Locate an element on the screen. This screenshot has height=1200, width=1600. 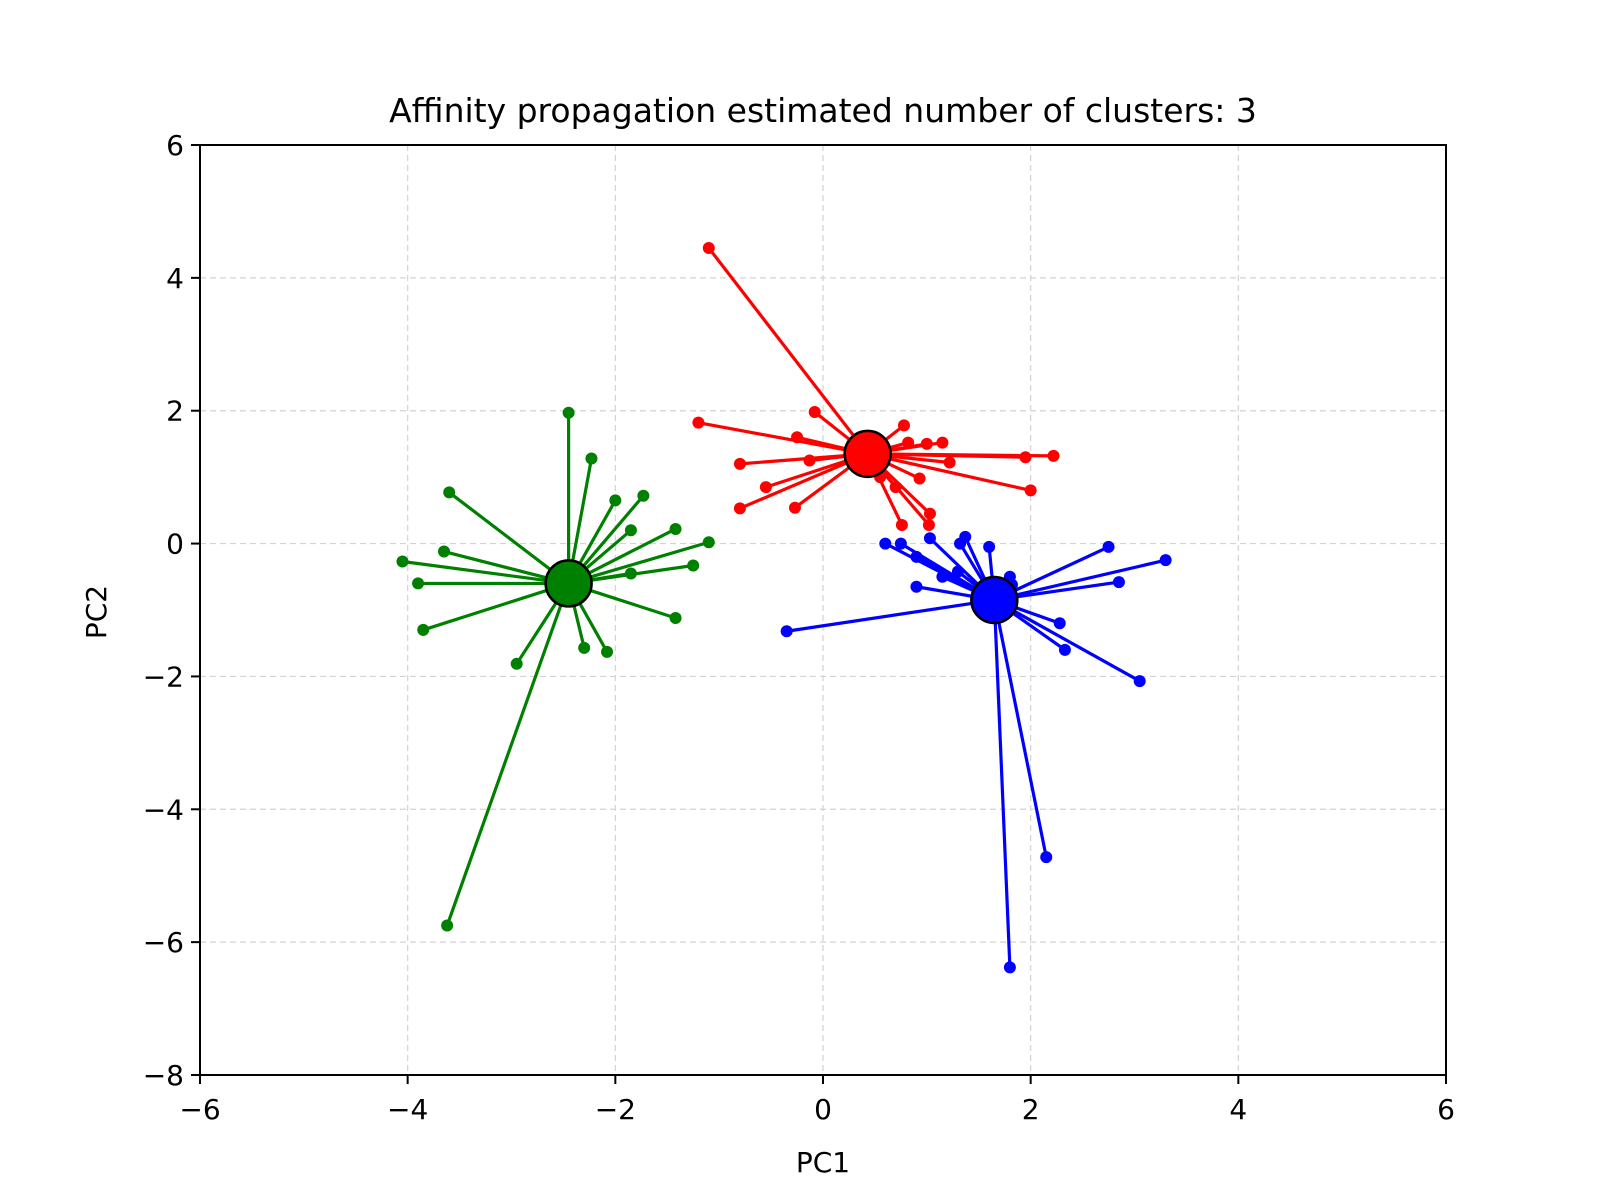
x-tick-label: 4 is located at coordinates (1238, 1109).